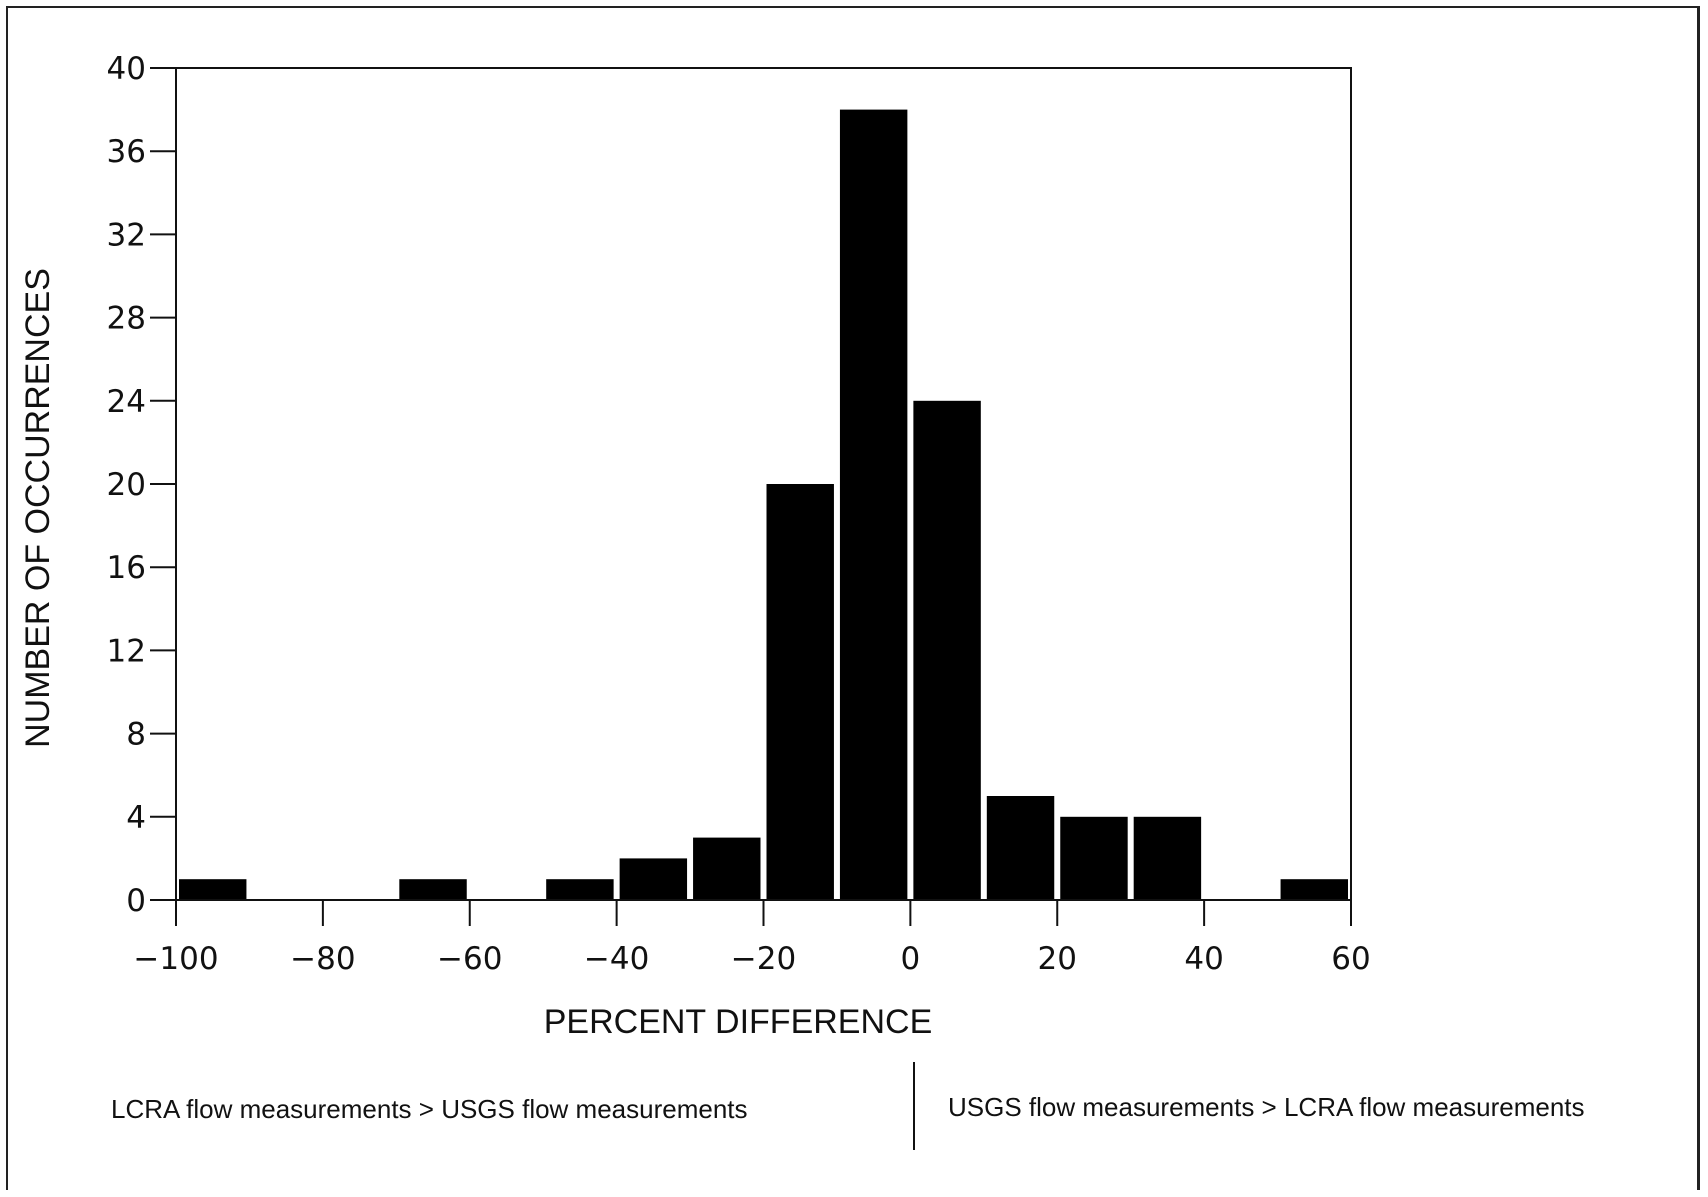  I want to click on x-tick-label: −40, so click(616, 959).